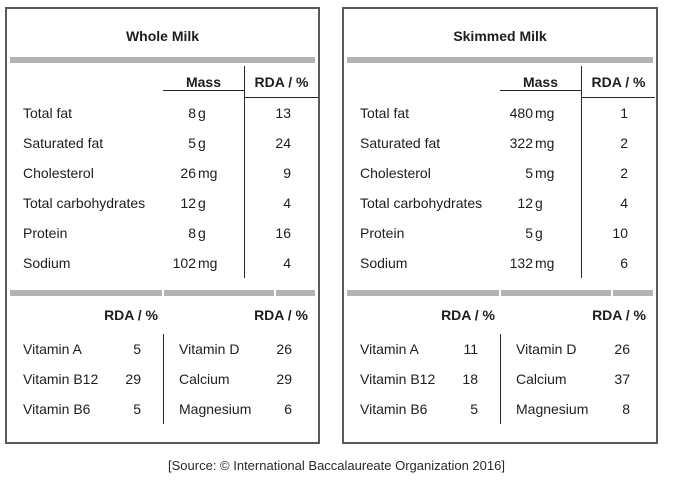 The height and width of the screenshot is (484, 673). I want to click on table-row: Sodium 132 mg 6, so click(500, 263).